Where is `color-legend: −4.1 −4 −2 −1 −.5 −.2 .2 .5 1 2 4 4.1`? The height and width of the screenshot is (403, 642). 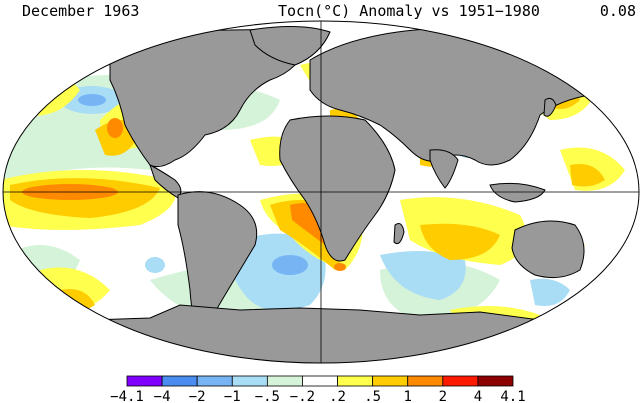
color-legend: −4.1 −4 −2 −1 −.5 −.2 .2 .5 1 2 4 4.1 is located at coordinates (318, 389).